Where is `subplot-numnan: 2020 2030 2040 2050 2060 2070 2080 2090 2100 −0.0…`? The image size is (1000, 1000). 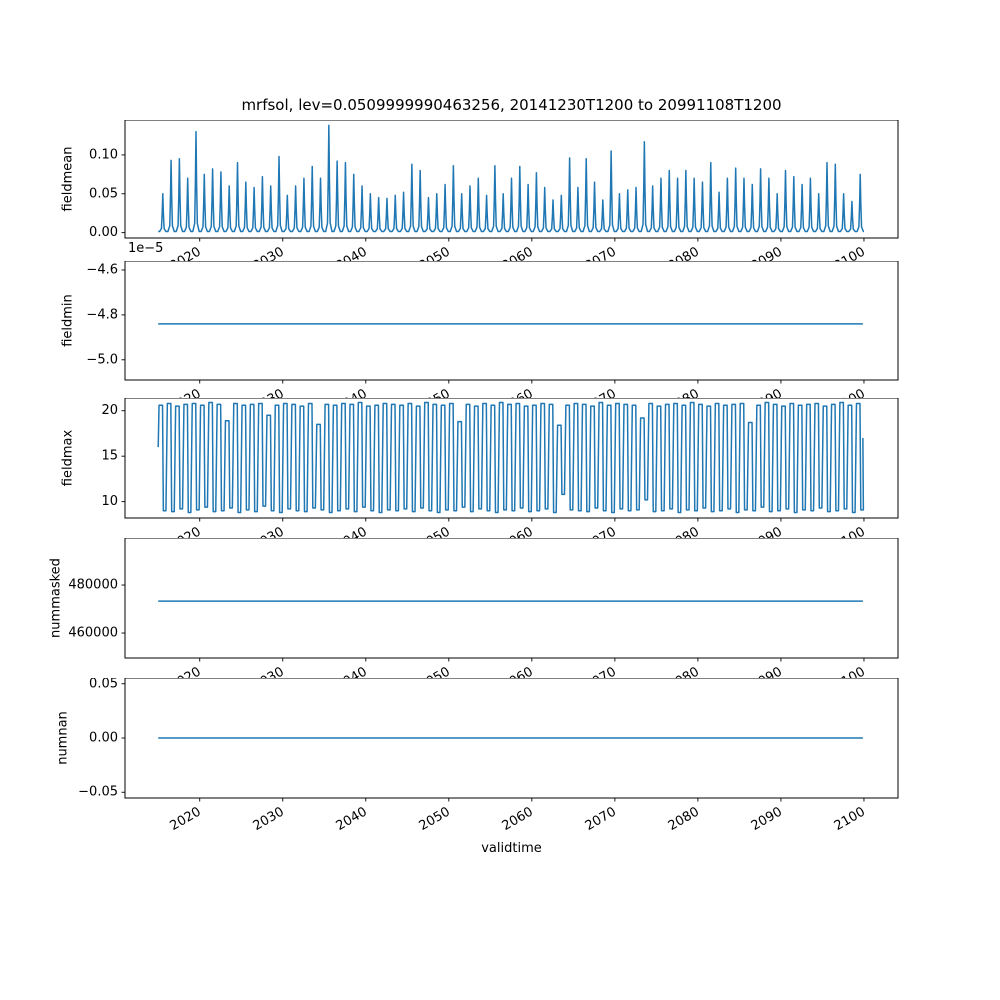
subplot-numnan: 2020 2030 2040 2050 2060 2070 2080 2090 2100 −0.0… is located at coordinates (477, 756).